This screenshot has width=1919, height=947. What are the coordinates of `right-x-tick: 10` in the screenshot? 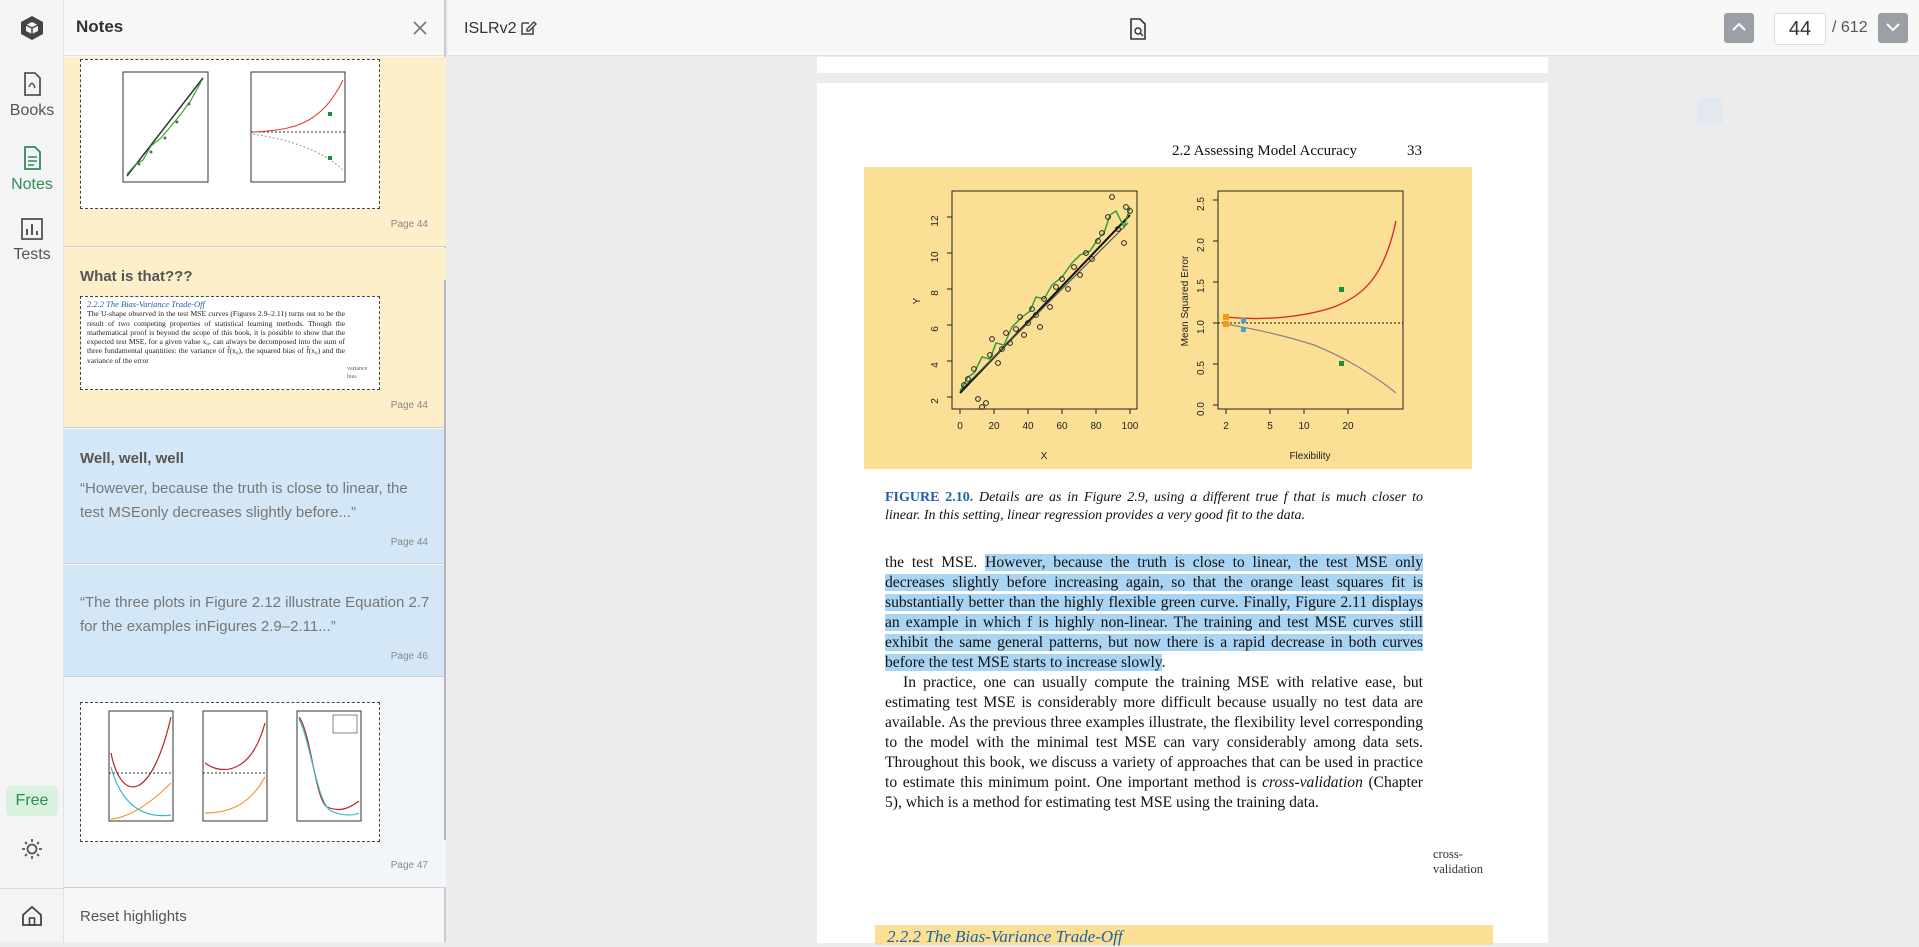 It's located at (1304, 426).